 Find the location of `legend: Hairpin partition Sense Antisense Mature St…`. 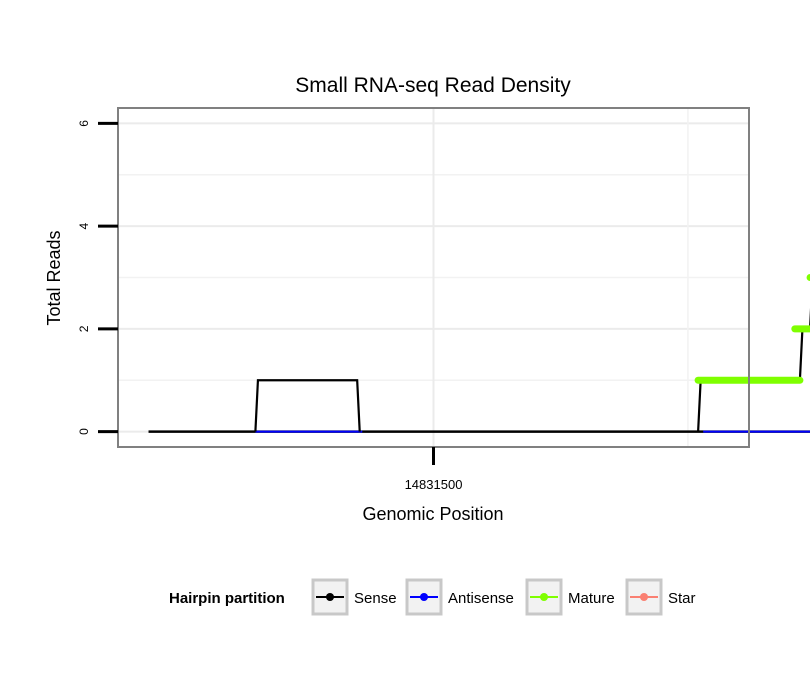

legend: Hairpin partition Sense Antisense Mature St… is located at coordinates (432, 597).